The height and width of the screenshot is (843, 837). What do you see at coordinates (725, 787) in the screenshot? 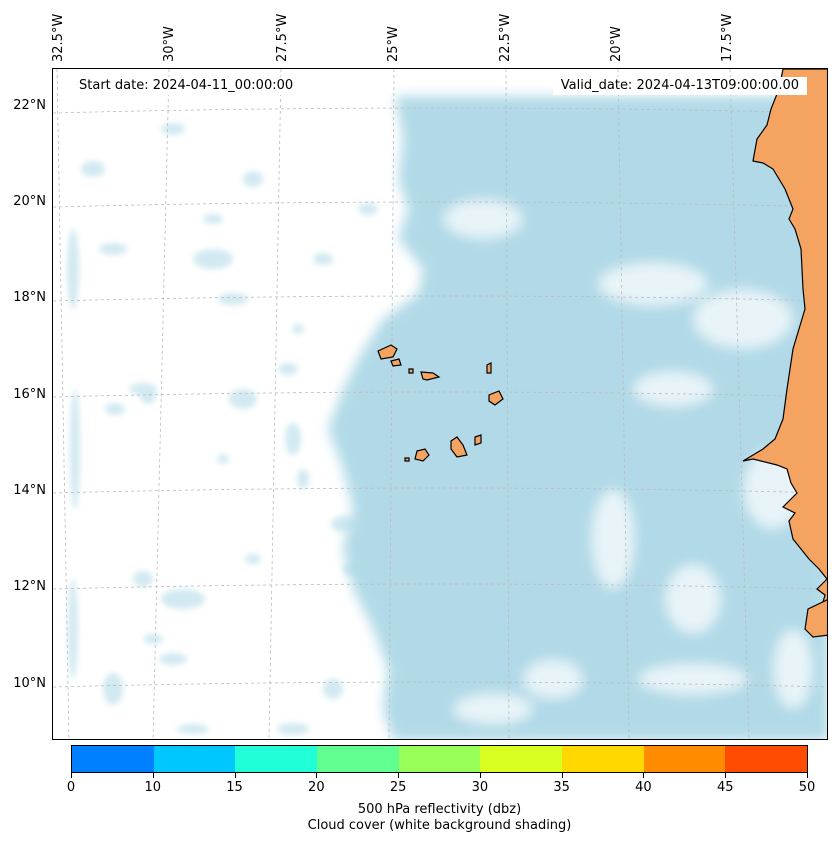
I see `colorbar-tick-label: 45` at bounding box center [725, 787].